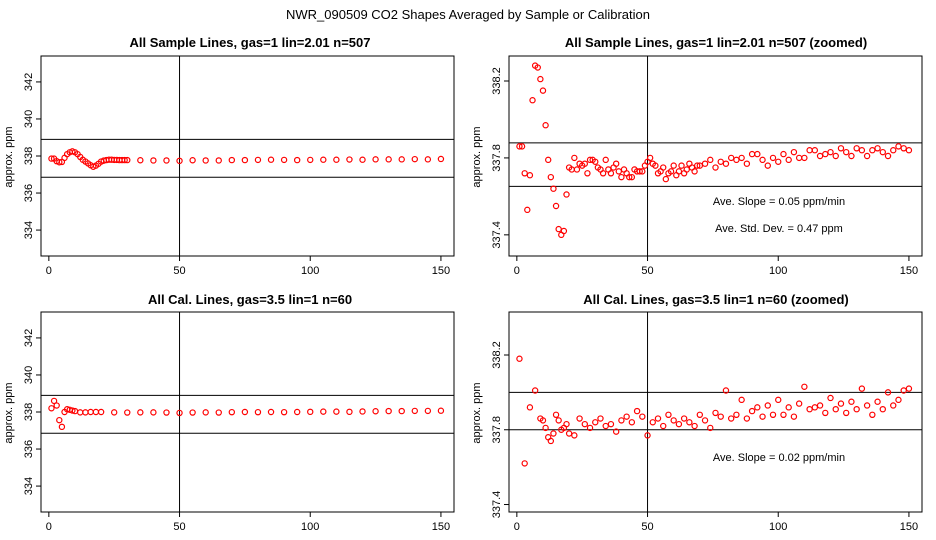  Describe the element at coordinates (909, 271) in the screenshot. I see `panel-2-xtick-label: 150` at that location.